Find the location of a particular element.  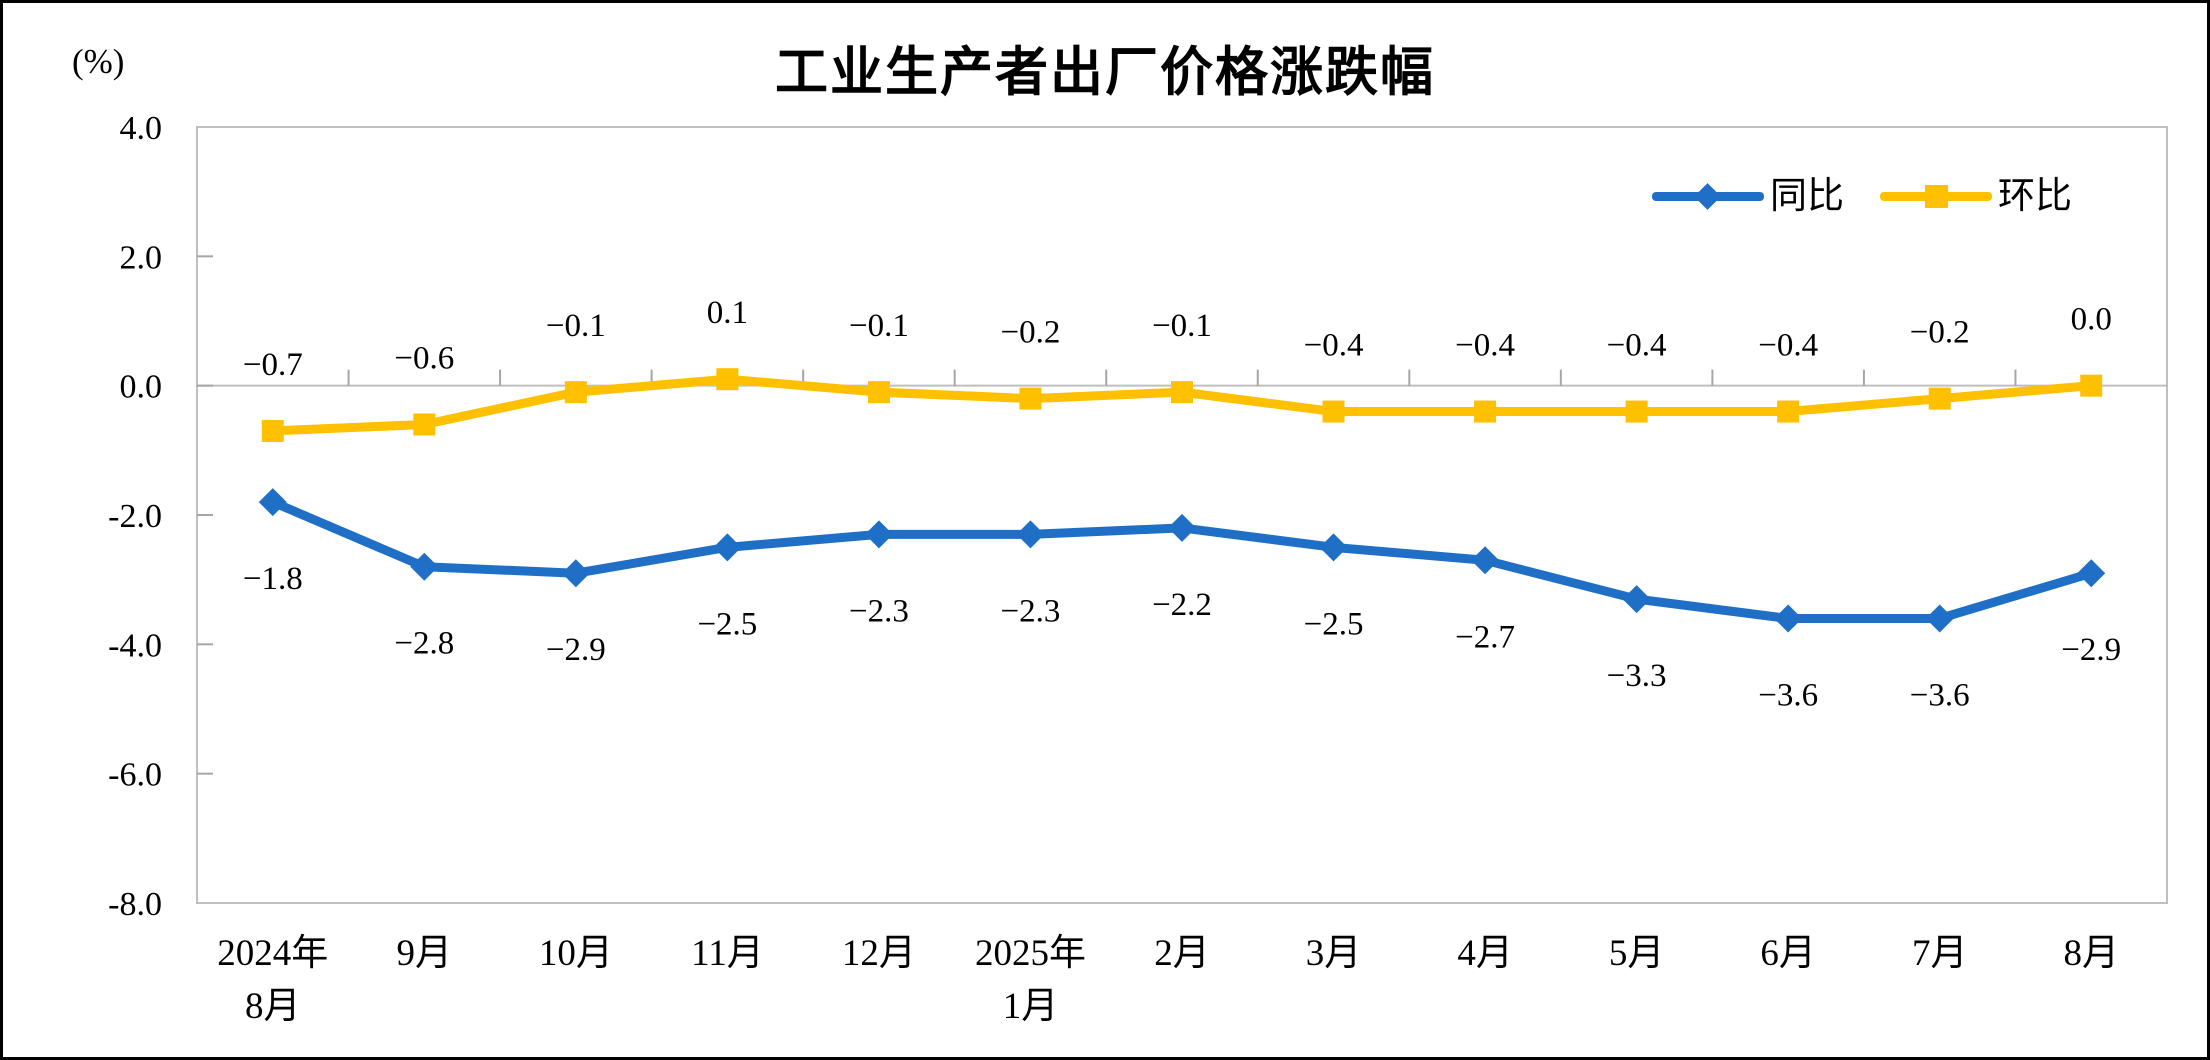

y-tick-label: 4.0 is located at coordinates (141, 128).